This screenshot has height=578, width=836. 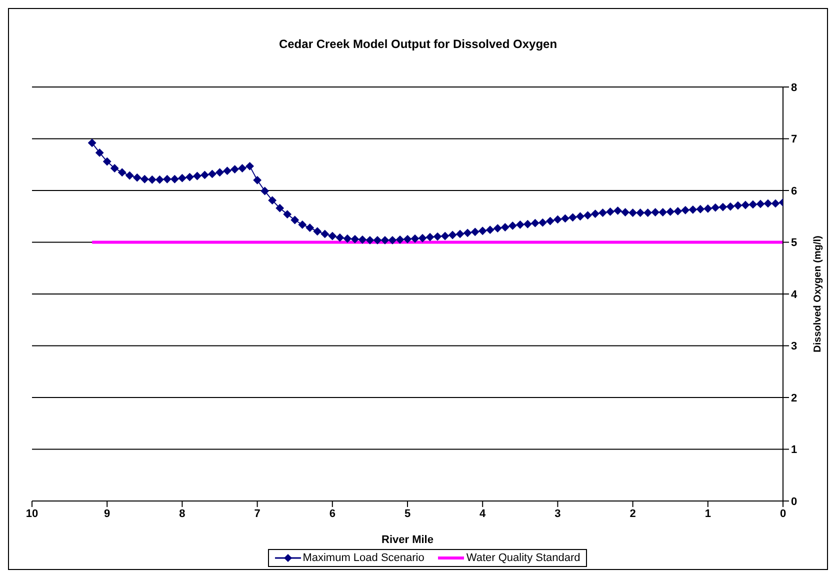 What do you see at coordinates (107, 514) in the screenshot?
I see `x-tick-label: 9` at bounding box center [107, 514].